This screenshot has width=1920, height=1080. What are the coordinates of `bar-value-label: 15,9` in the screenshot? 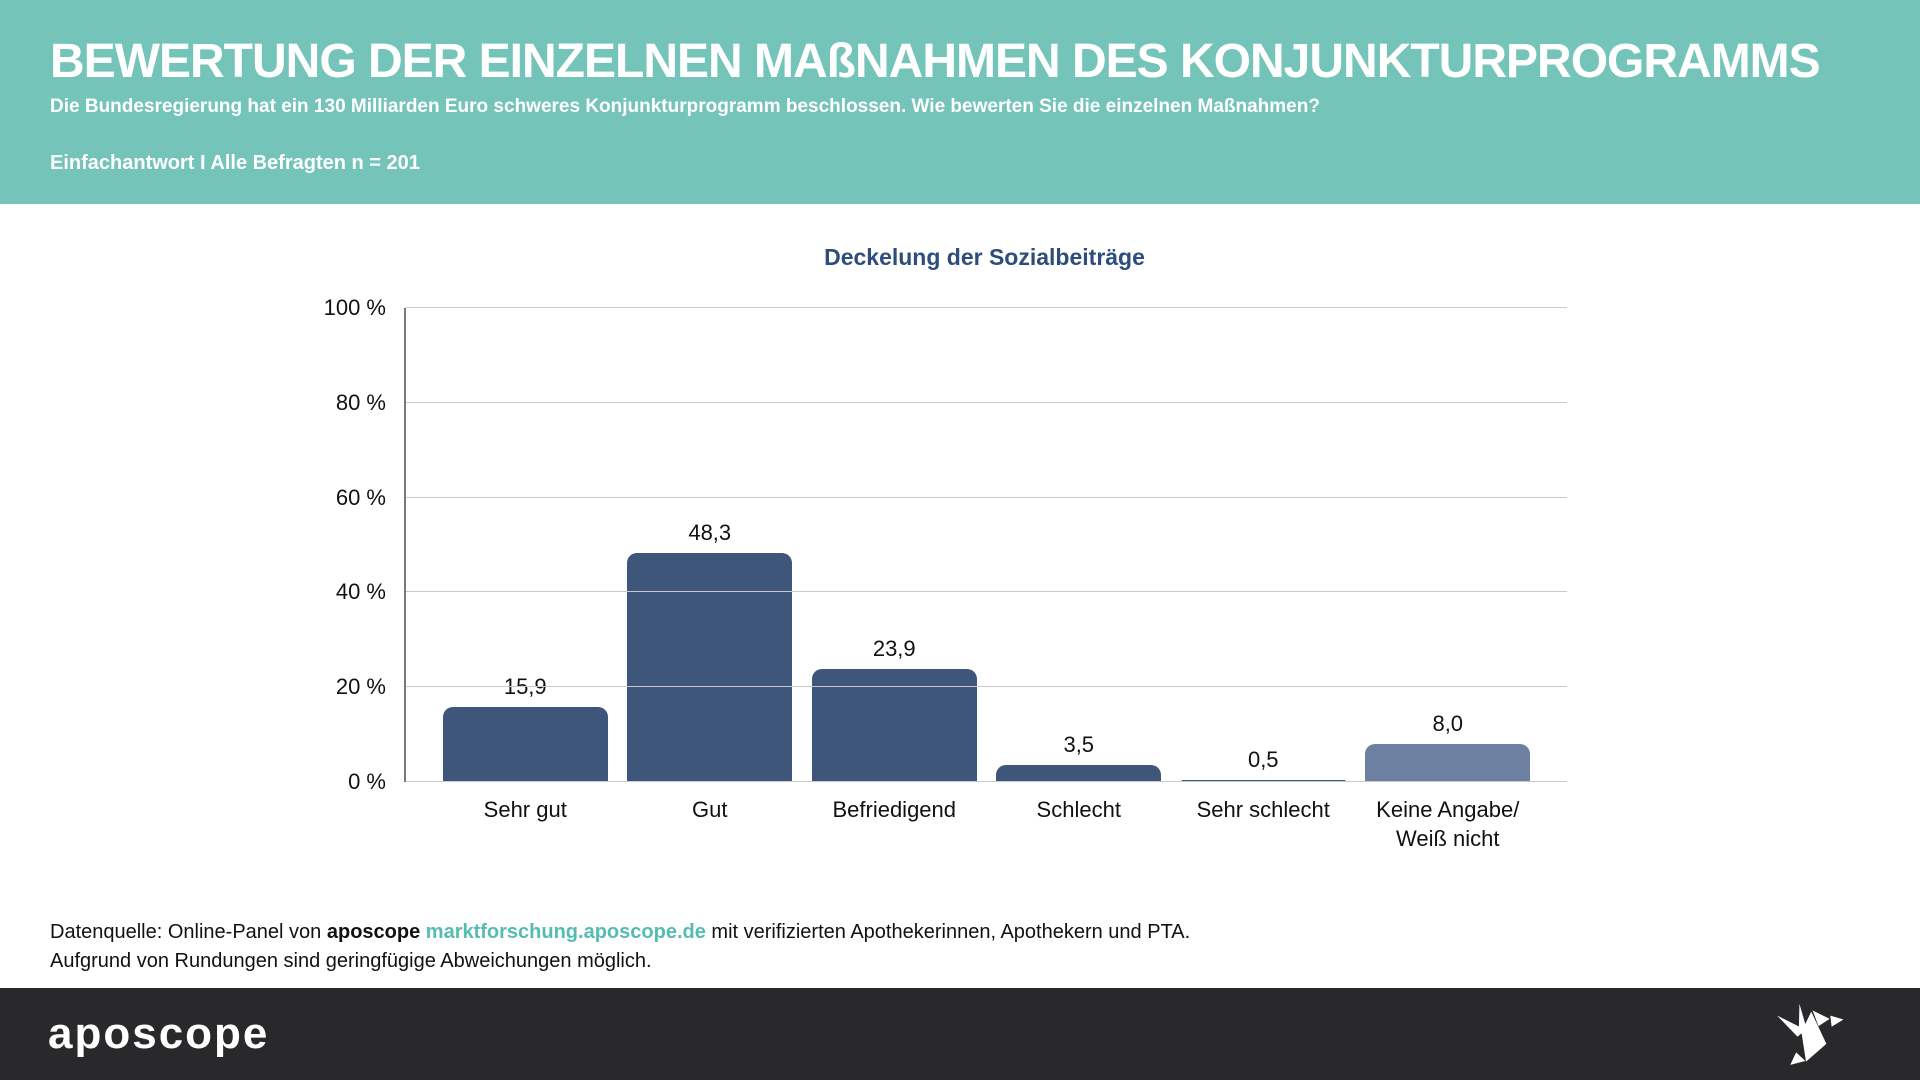 It's located at (525, 686).